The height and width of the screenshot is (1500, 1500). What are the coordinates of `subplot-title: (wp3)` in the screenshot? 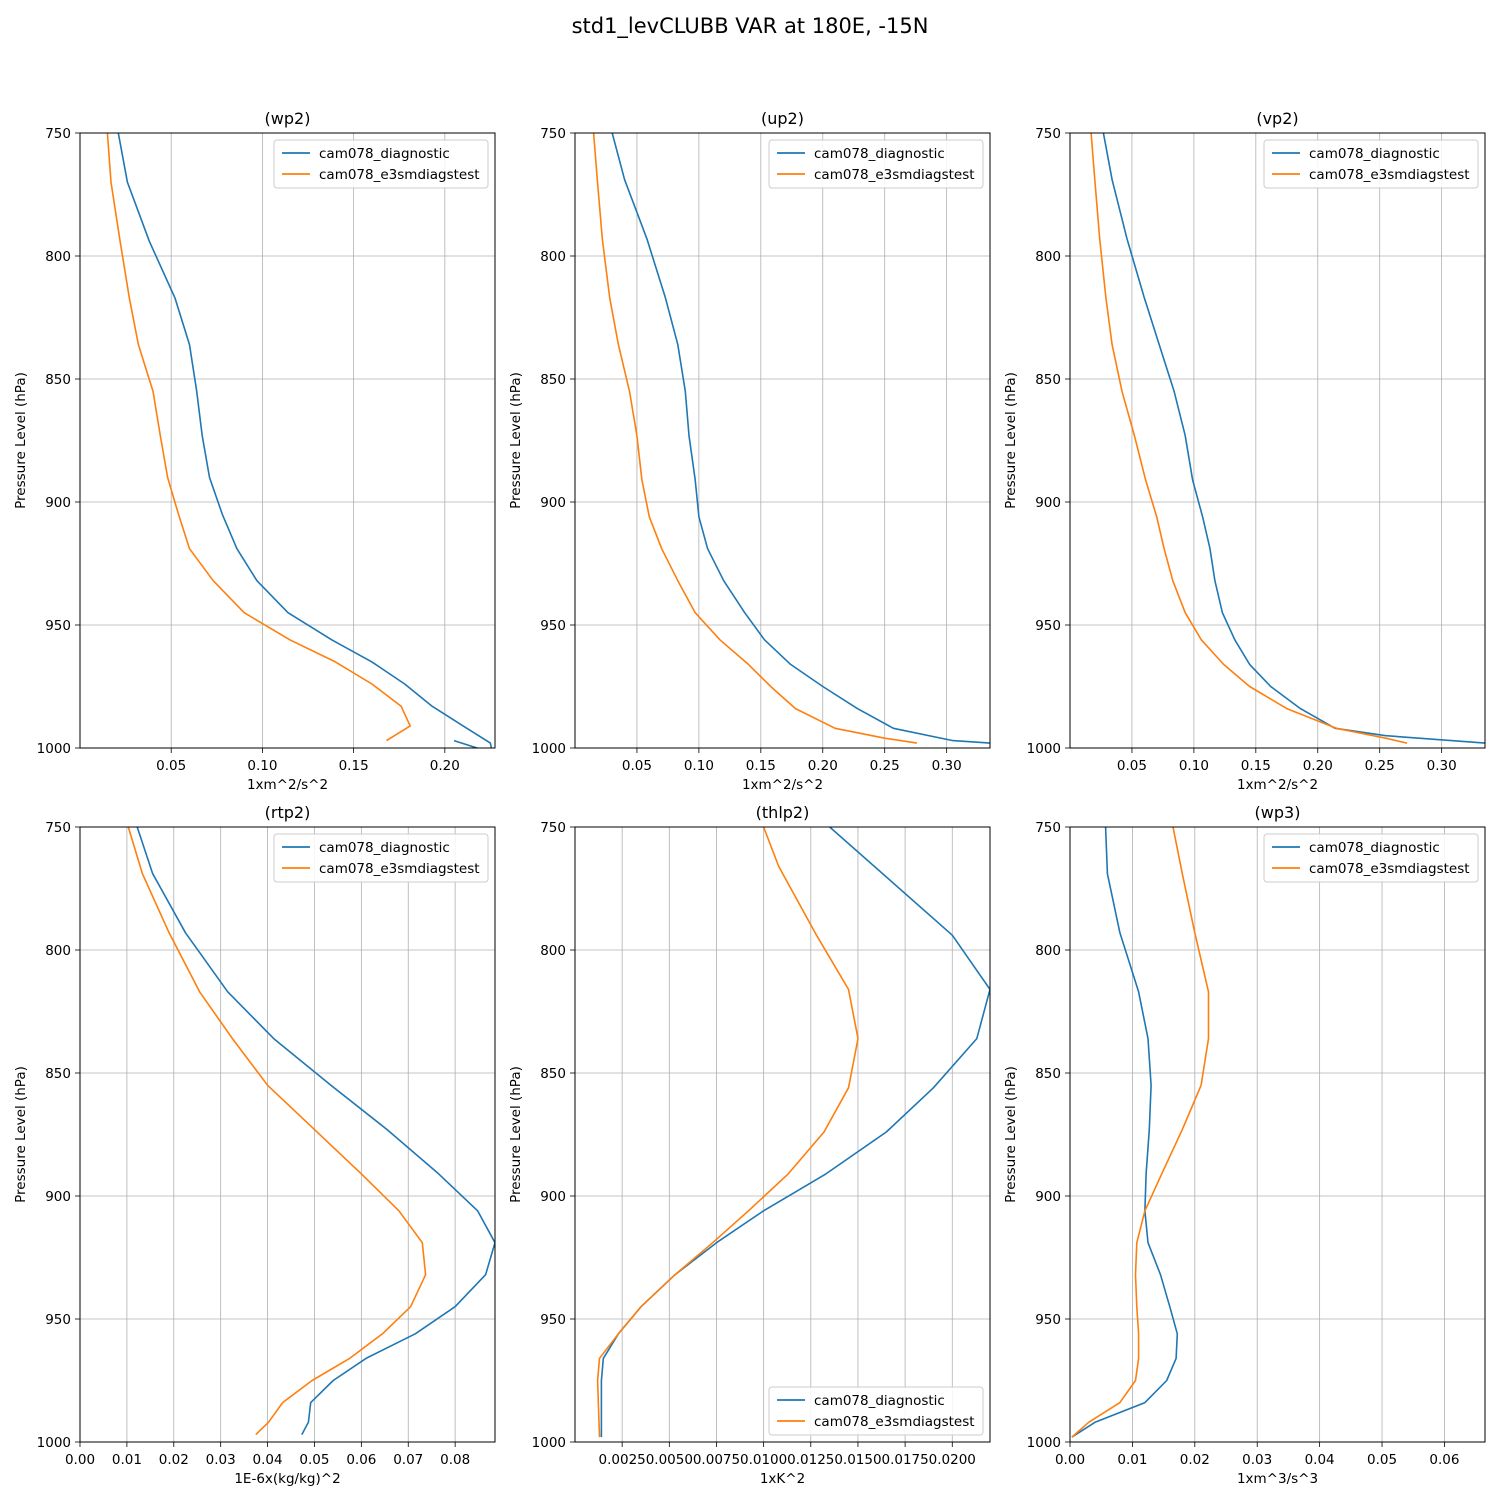 It's located at (1278, 812).